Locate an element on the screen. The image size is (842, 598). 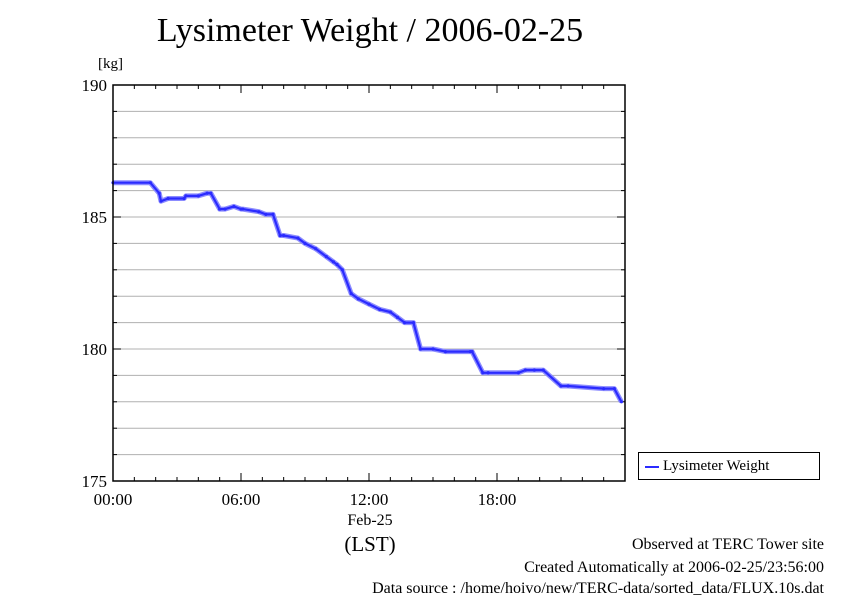
x-tick-labels: 00:00 06:00 12:00 18:00 is located at coordinates (305, 499).